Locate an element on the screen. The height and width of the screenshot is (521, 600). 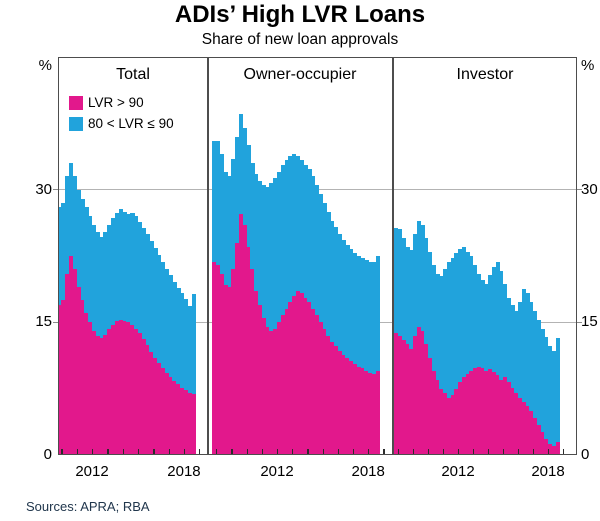
y-axis-tick-label-left: 0 is located at coordinates (47, 454).